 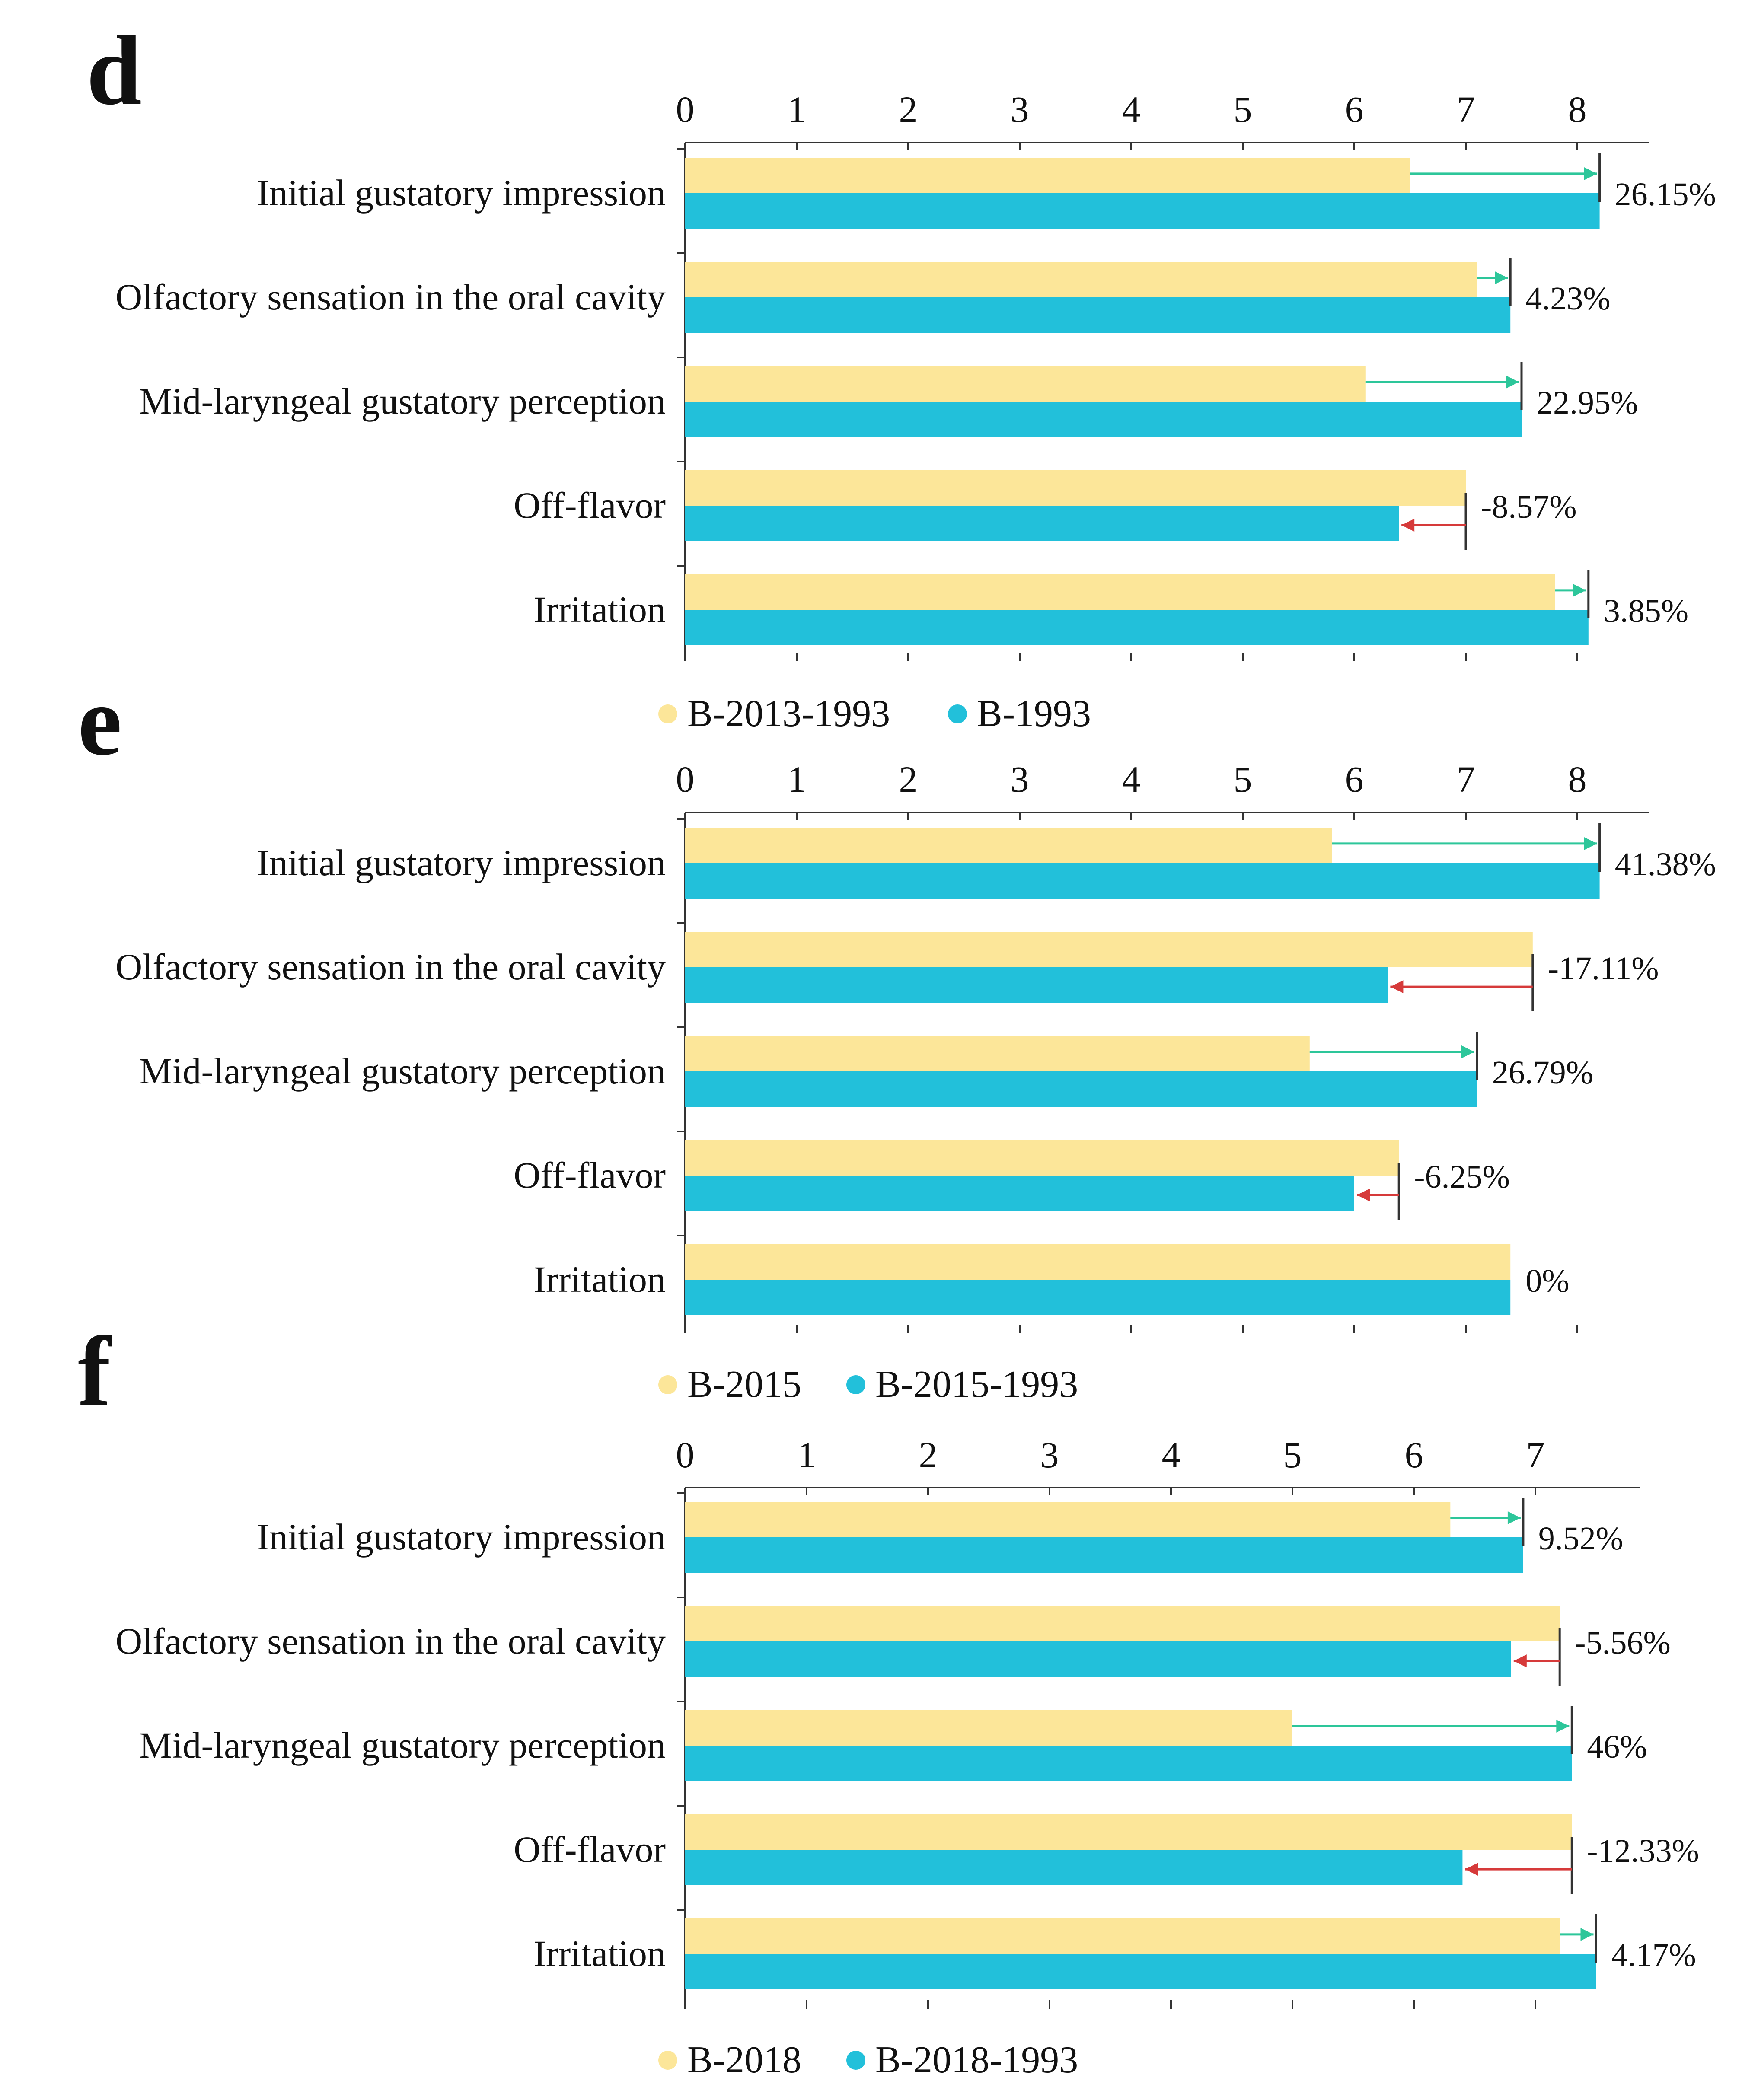 What do you see at coordinates (1034, 714) in the screenshot?
I see `legend-label: B-1993` at bounding box center [1034, 714].